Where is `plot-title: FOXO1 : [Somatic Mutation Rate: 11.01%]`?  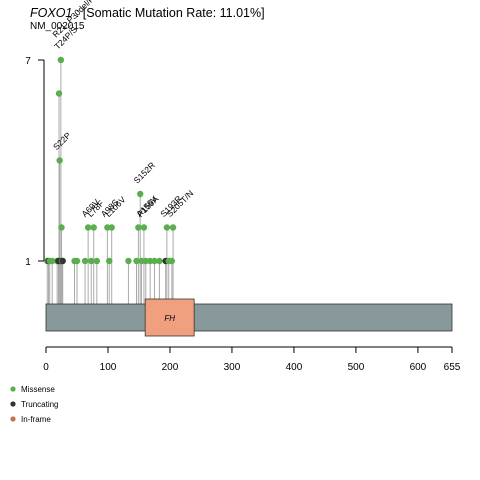
plot-title: FOXO1 : [Somatic Mutation Rate: 11.01%] is located at coordinates (147, 13).